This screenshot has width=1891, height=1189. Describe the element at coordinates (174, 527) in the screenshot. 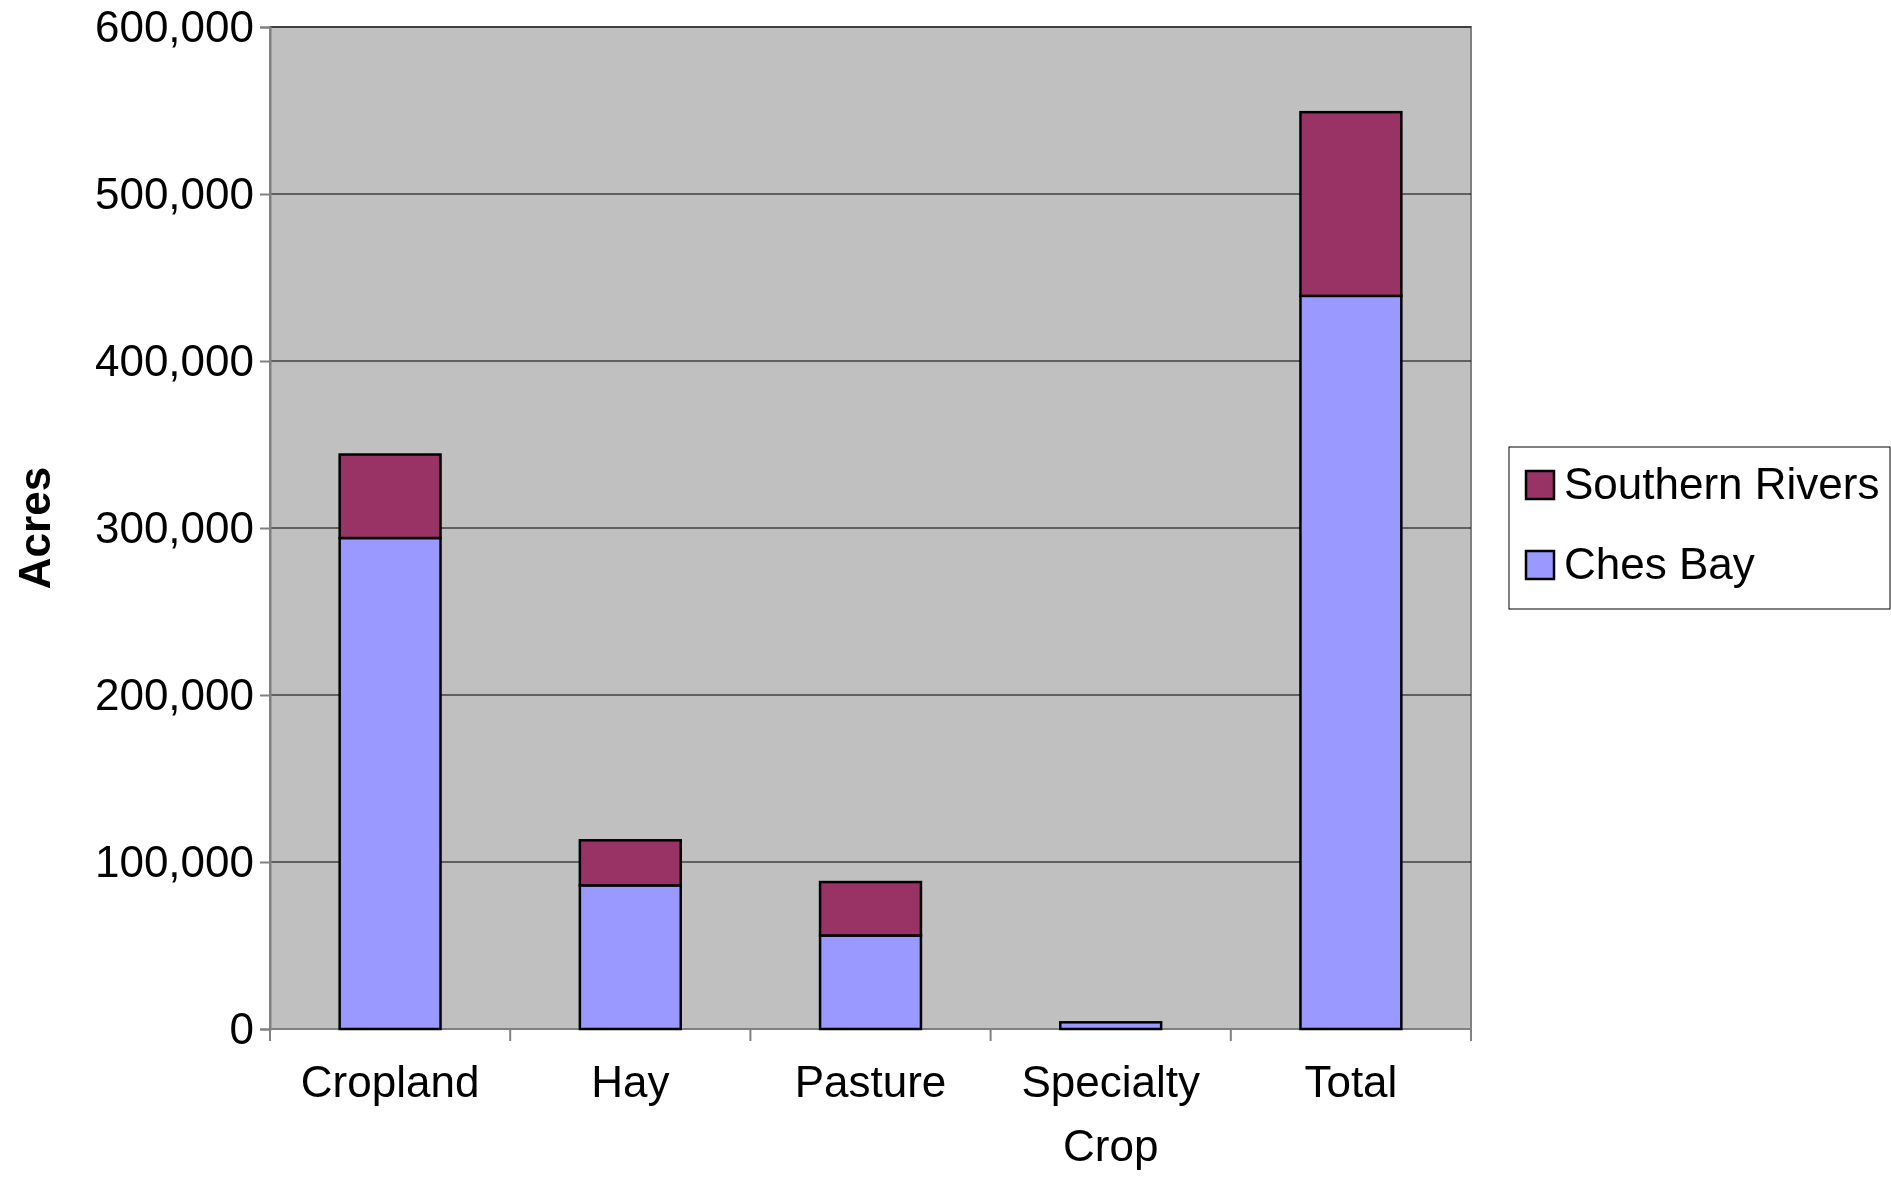

I see `y-tick-label: 300,000` at that location.